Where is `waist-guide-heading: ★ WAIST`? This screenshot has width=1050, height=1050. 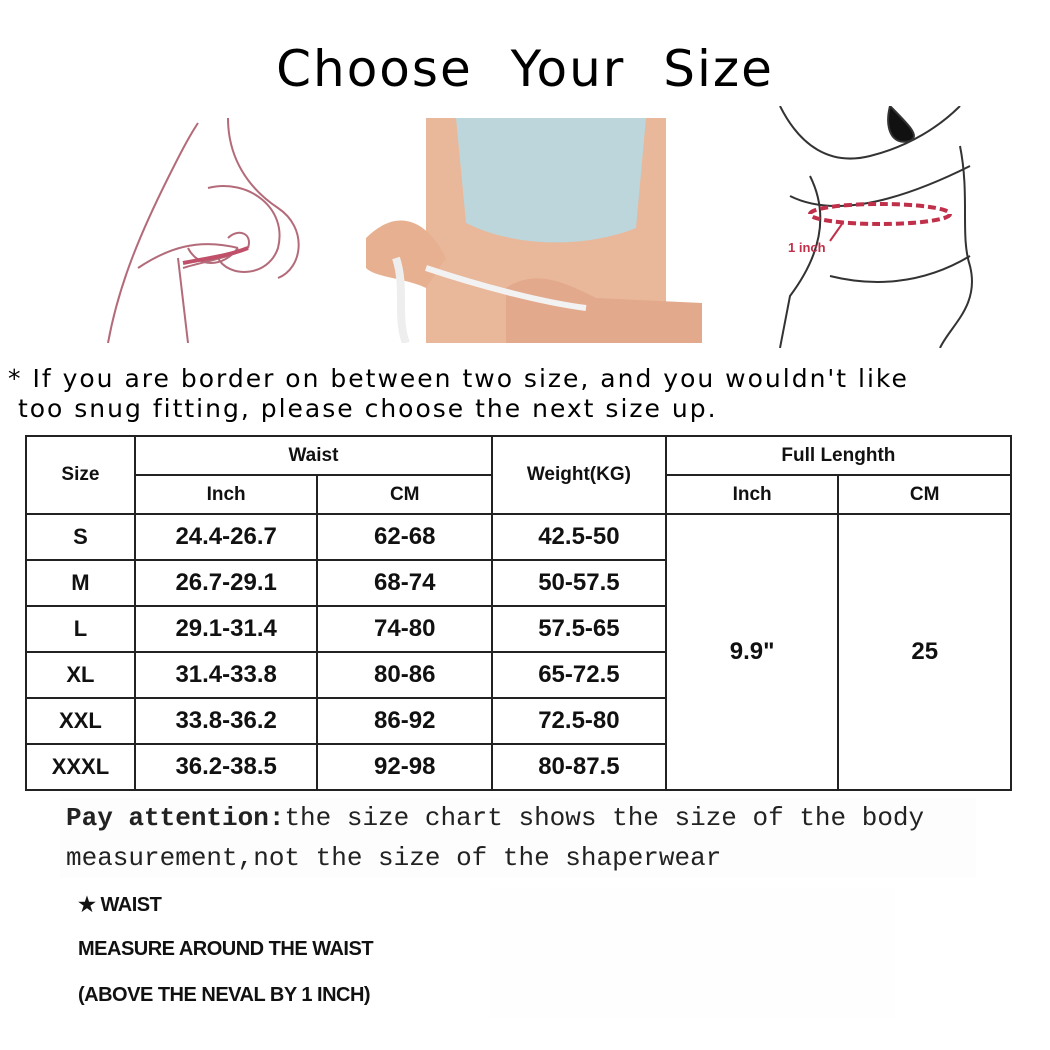 waist-guide-heading: ★ WAIST is located at coordinates (120, 905).